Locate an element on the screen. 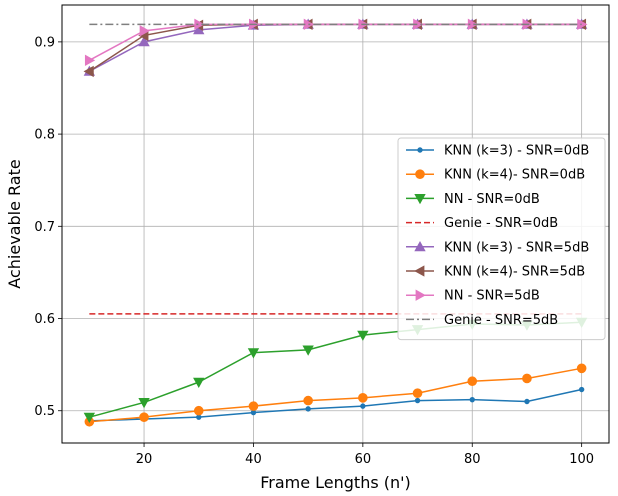  legend-label-5: KNN (k=4)- SNR=5dB is located at coordinates (514, 272).